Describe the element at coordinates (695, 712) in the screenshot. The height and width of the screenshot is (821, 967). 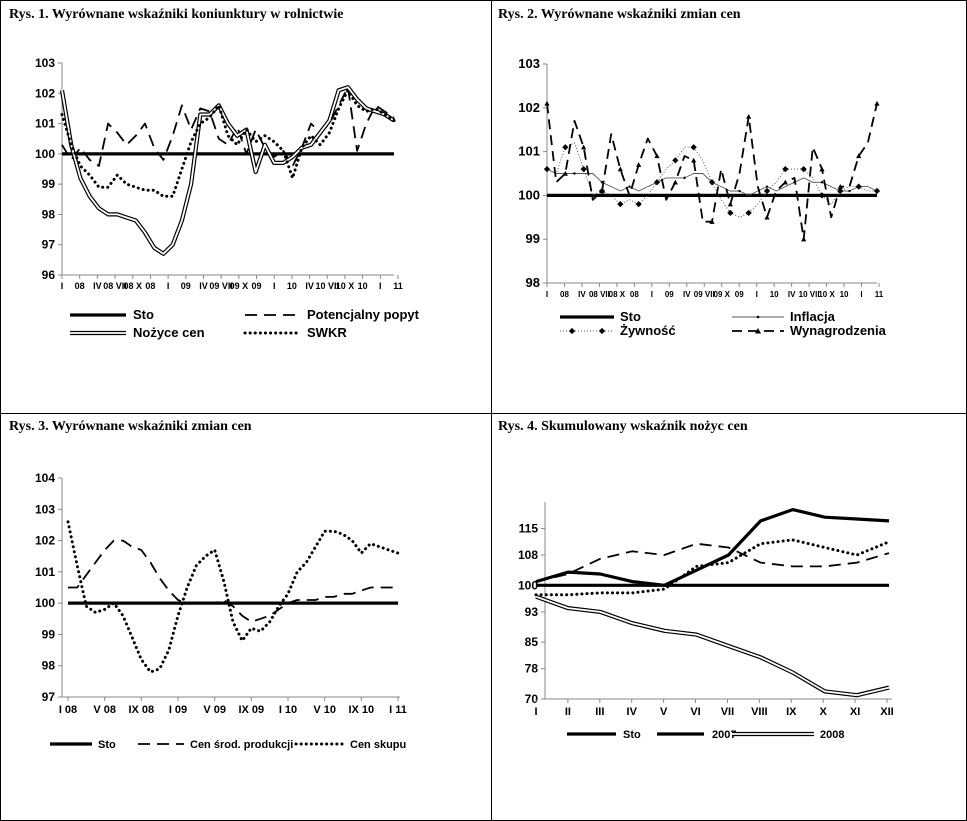
I see `undefined-x-tick-label: VI` at that location.